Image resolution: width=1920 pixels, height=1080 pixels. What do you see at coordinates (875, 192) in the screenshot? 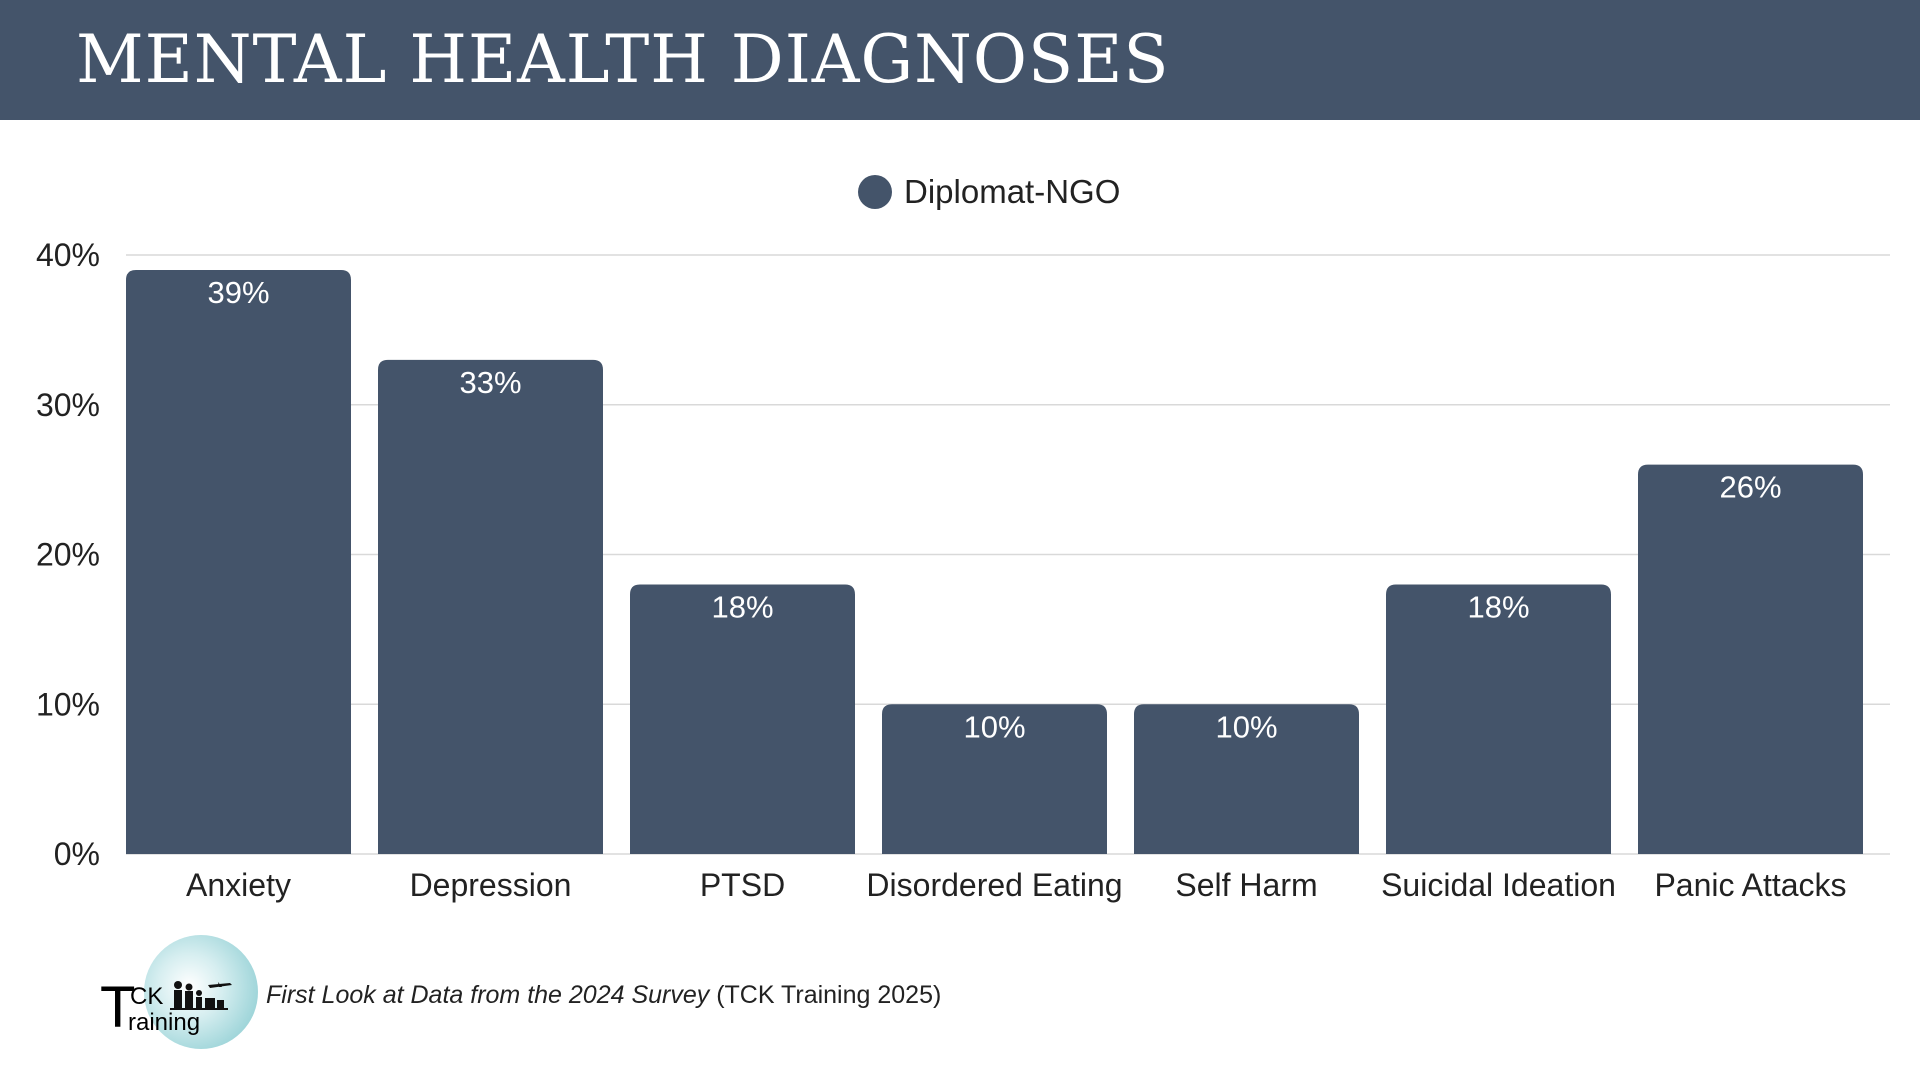
I see `legend-swatch` at bounding box center [875, 192].